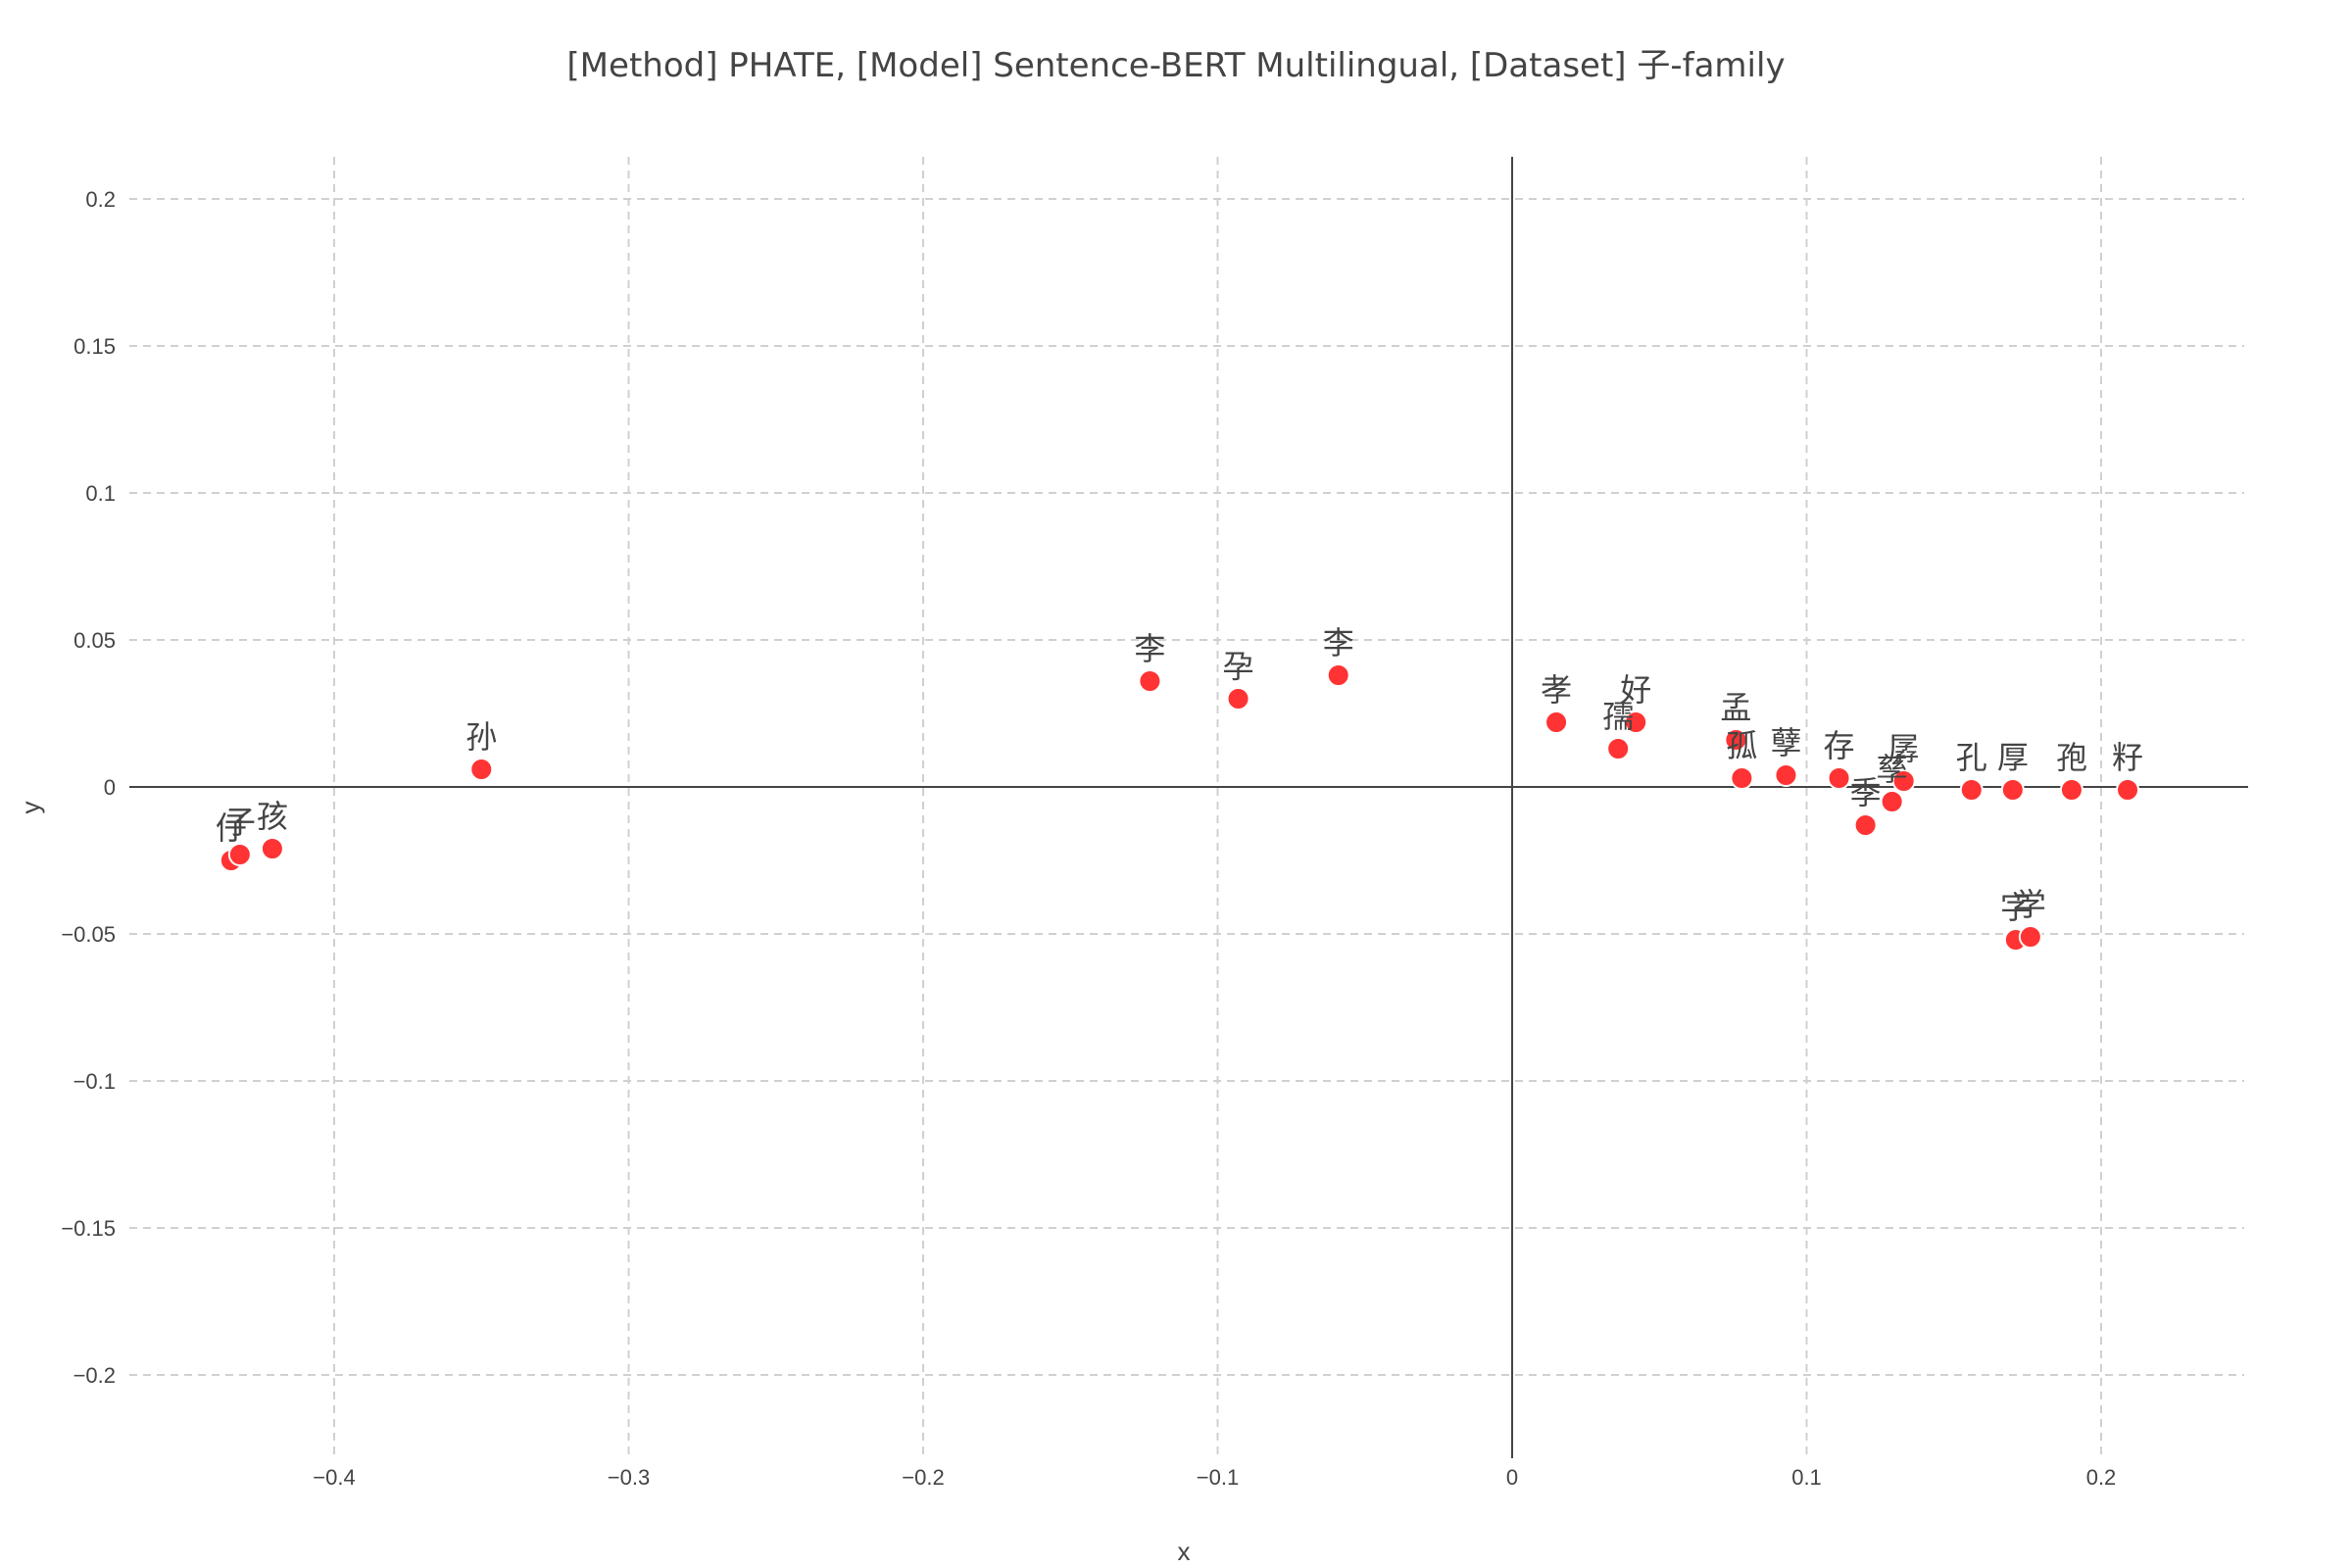 Image resolution: width=2352 pixels, height=1568 pixels. Describe the element at coordinates (100, 199) in the screenshot. I see `y-tick-label: 0.2` at that location.